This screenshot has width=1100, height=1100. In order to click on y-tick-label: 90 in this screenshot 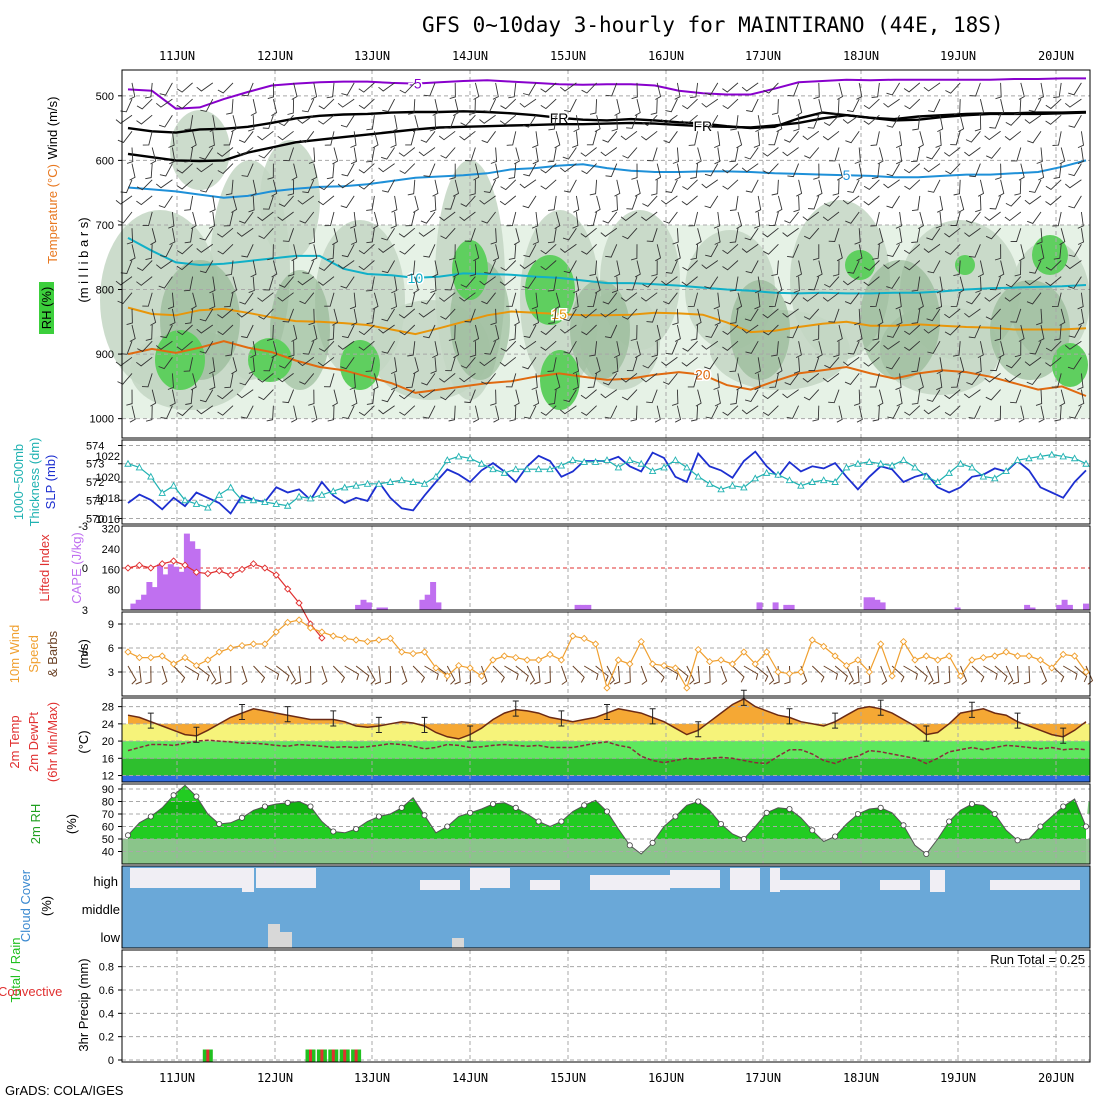, I will do `click(108, 790)`.